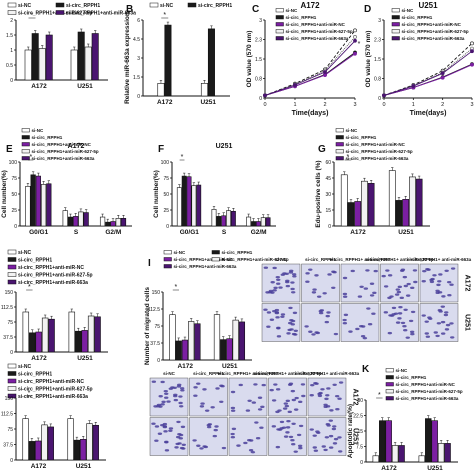 The image size is (474, 474). I want to click on x-tick-label: G2/M, so click(259, 232).